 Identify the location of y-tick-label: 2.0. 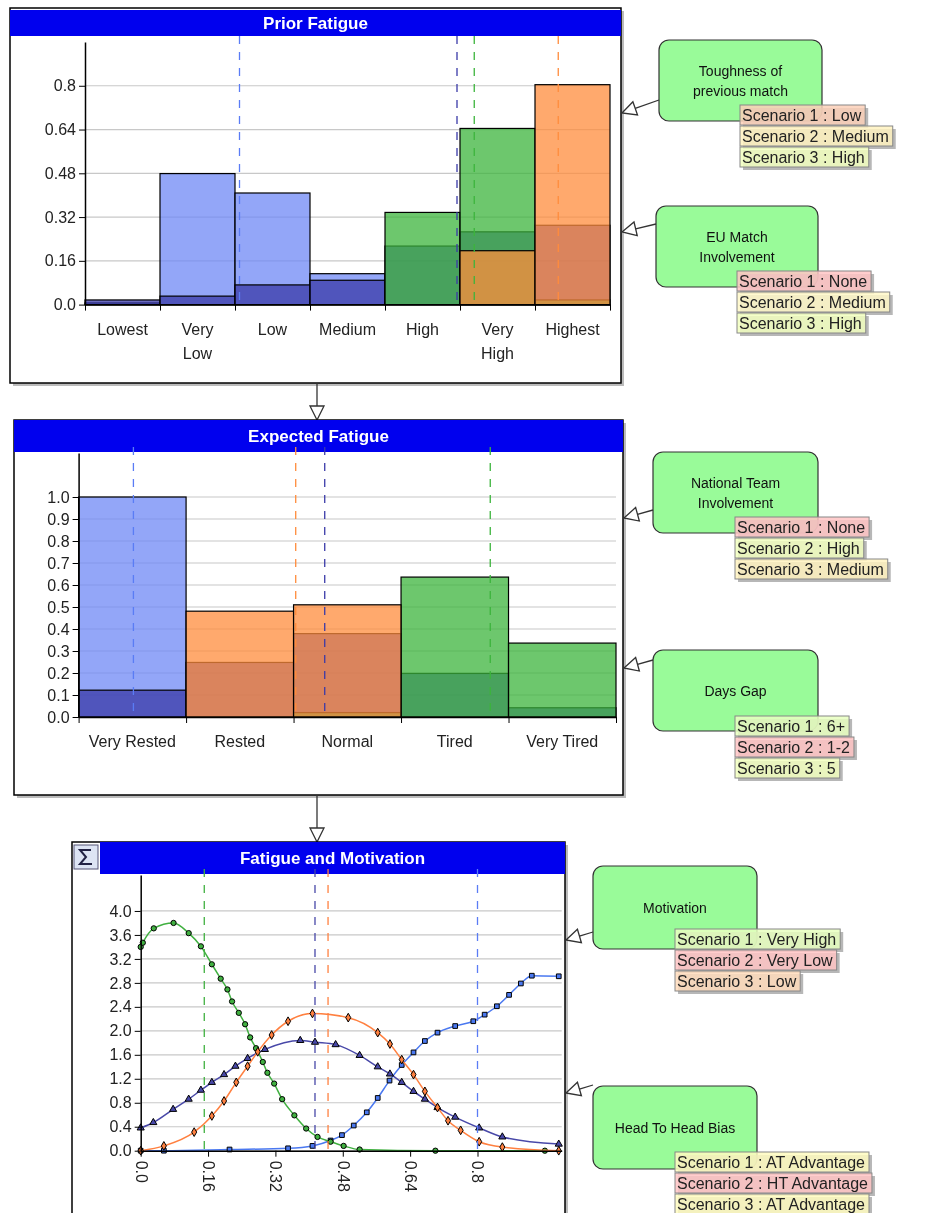
(120, 1031).